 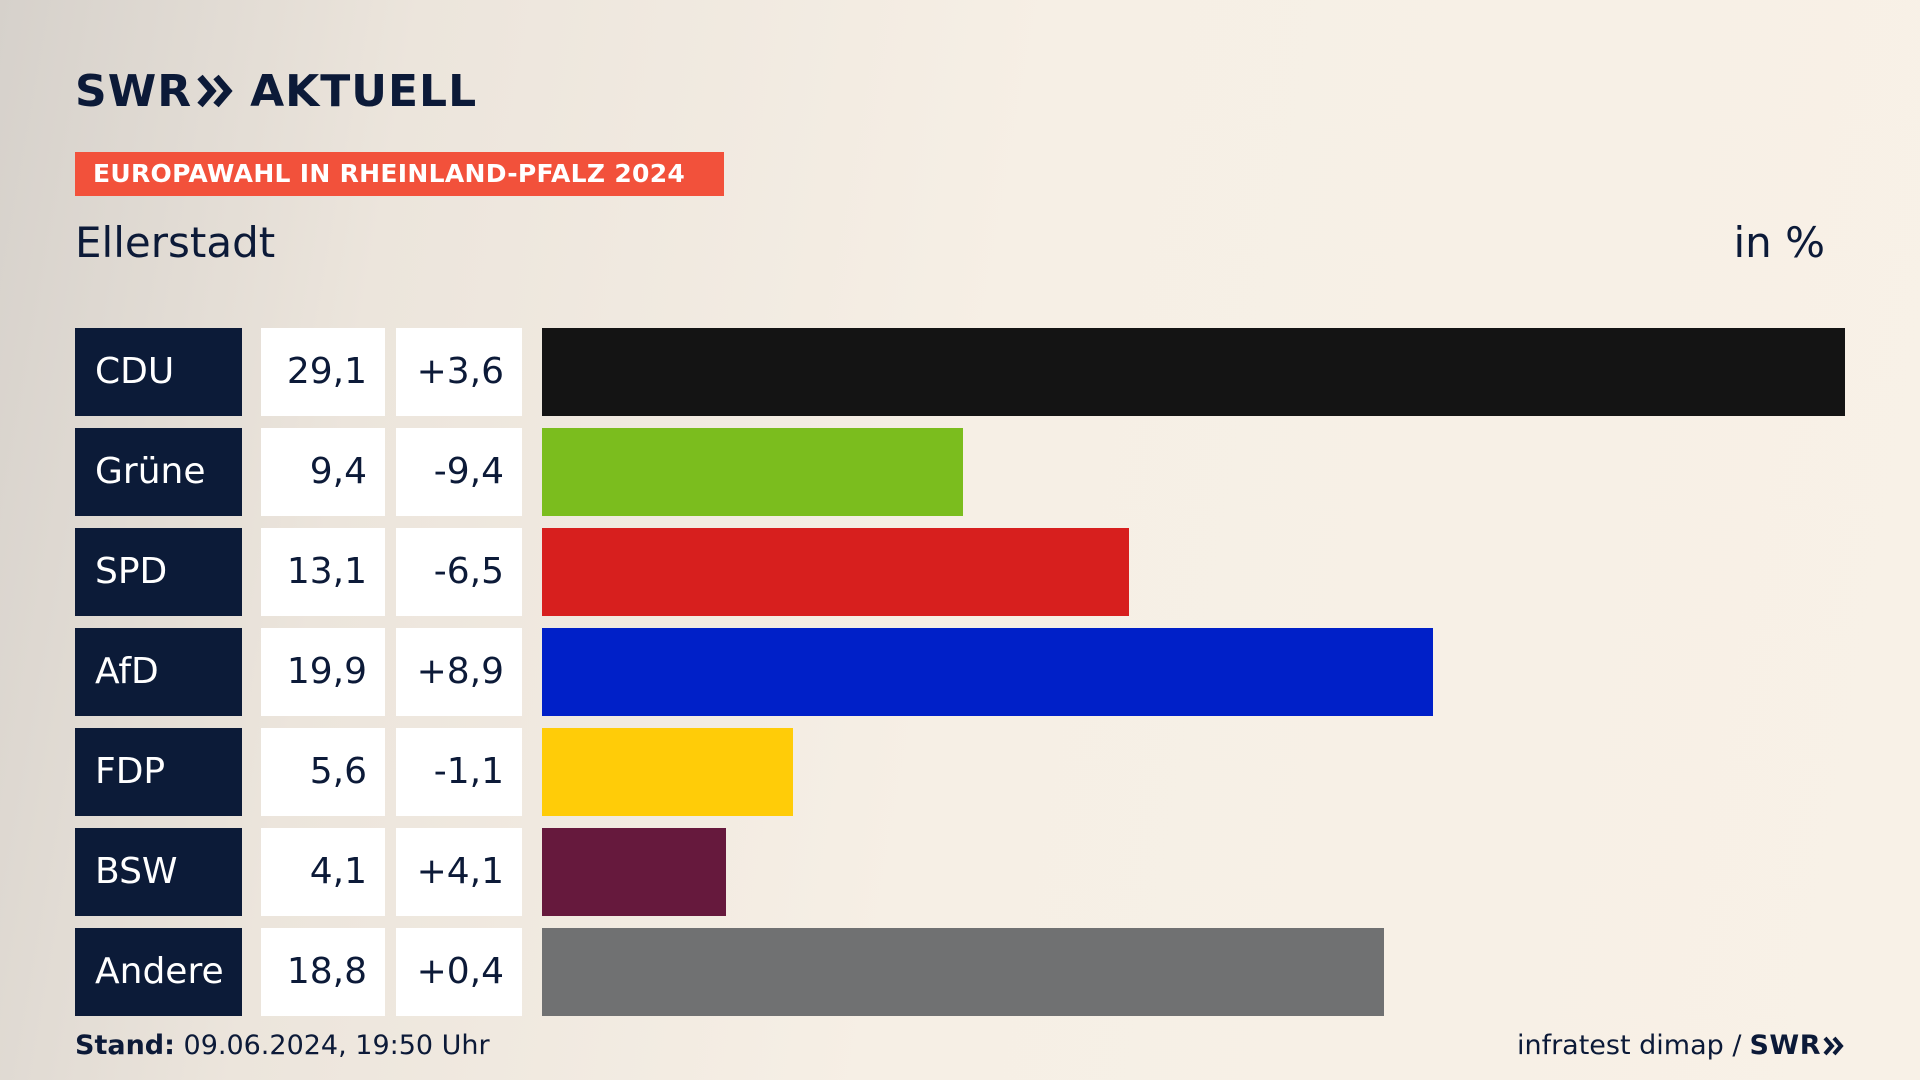 I want to click on vote-share-value: 5,6, so click(x=323, y=772).